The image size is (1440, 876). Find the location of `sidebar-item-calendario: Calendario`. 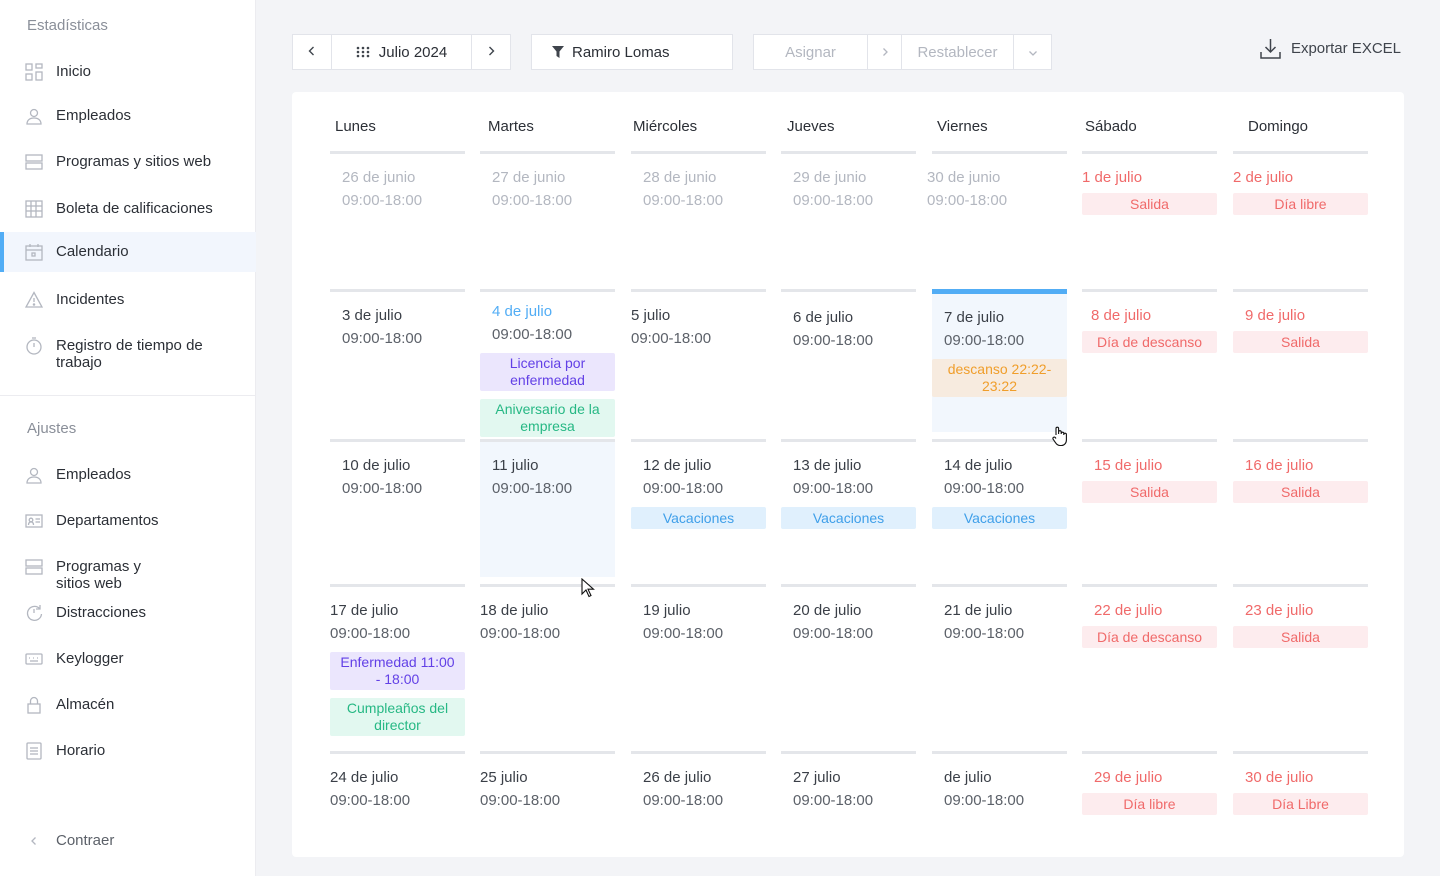

sidebar-item-calendario: Calendario is located at coordinates (128, 252).